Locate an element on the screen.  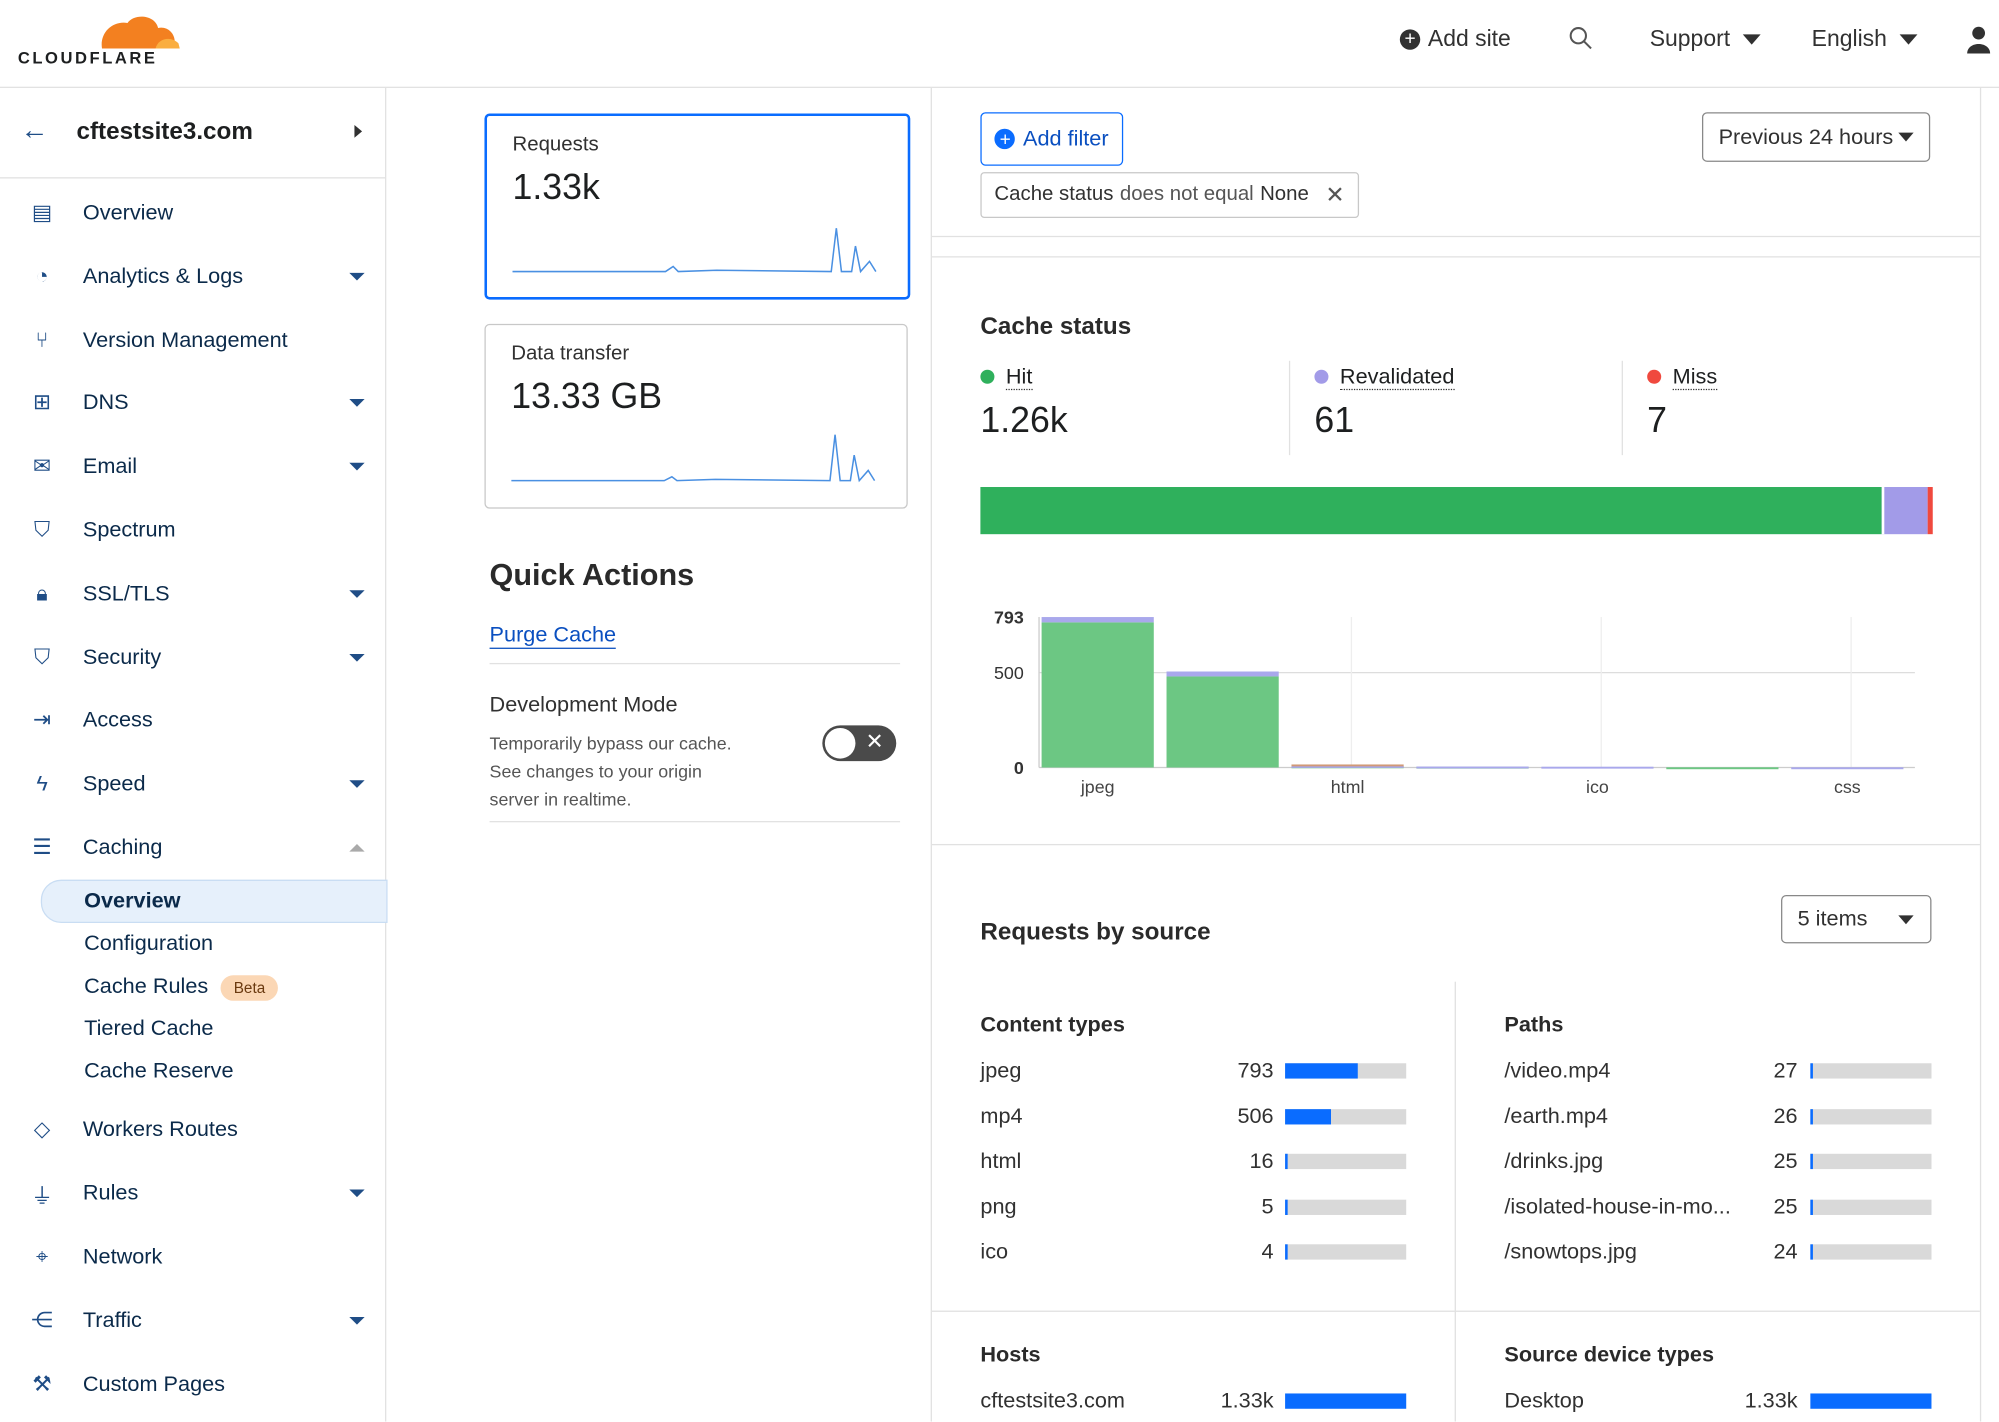
caret-right-icon is located at coordinates (358, 131).